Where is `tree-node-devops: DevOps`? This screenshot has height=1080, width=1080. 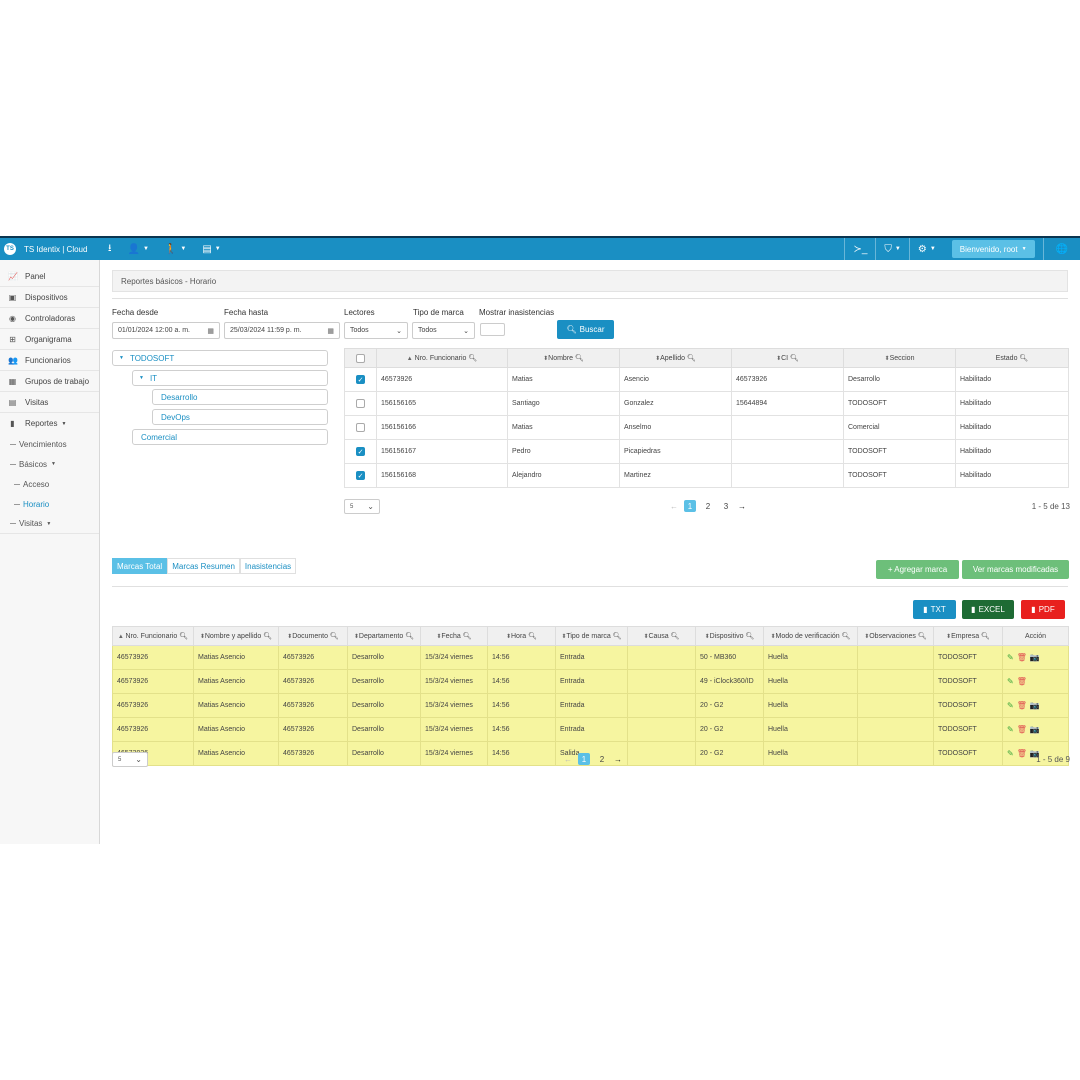 tree-node-devops: DevOps is located at coordinates (240, 417).